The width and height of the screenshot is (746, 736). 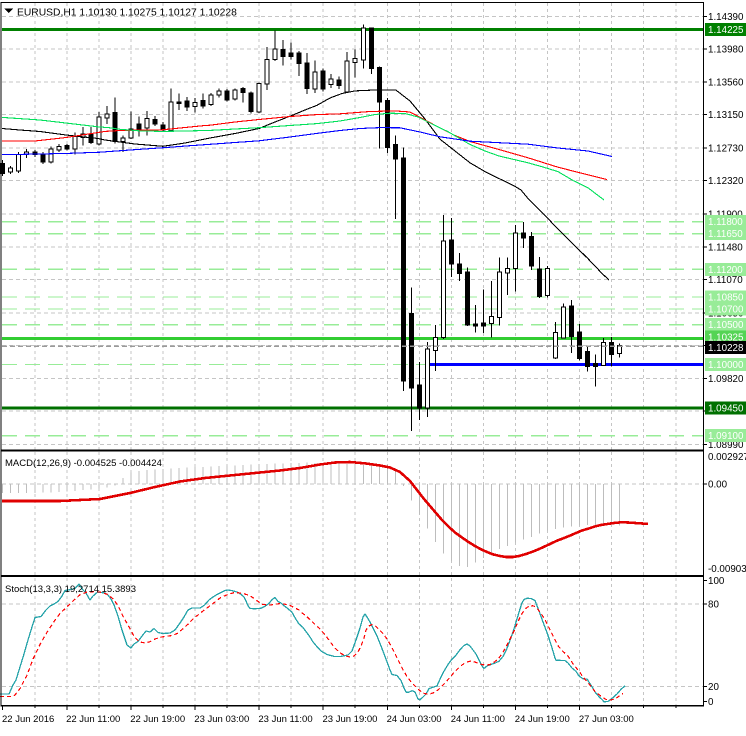 What do you see at coordinates (350, 719) in the screenshot?
I see `svg-text: 23 Jun 19:00` at bounding box center [350, 719].